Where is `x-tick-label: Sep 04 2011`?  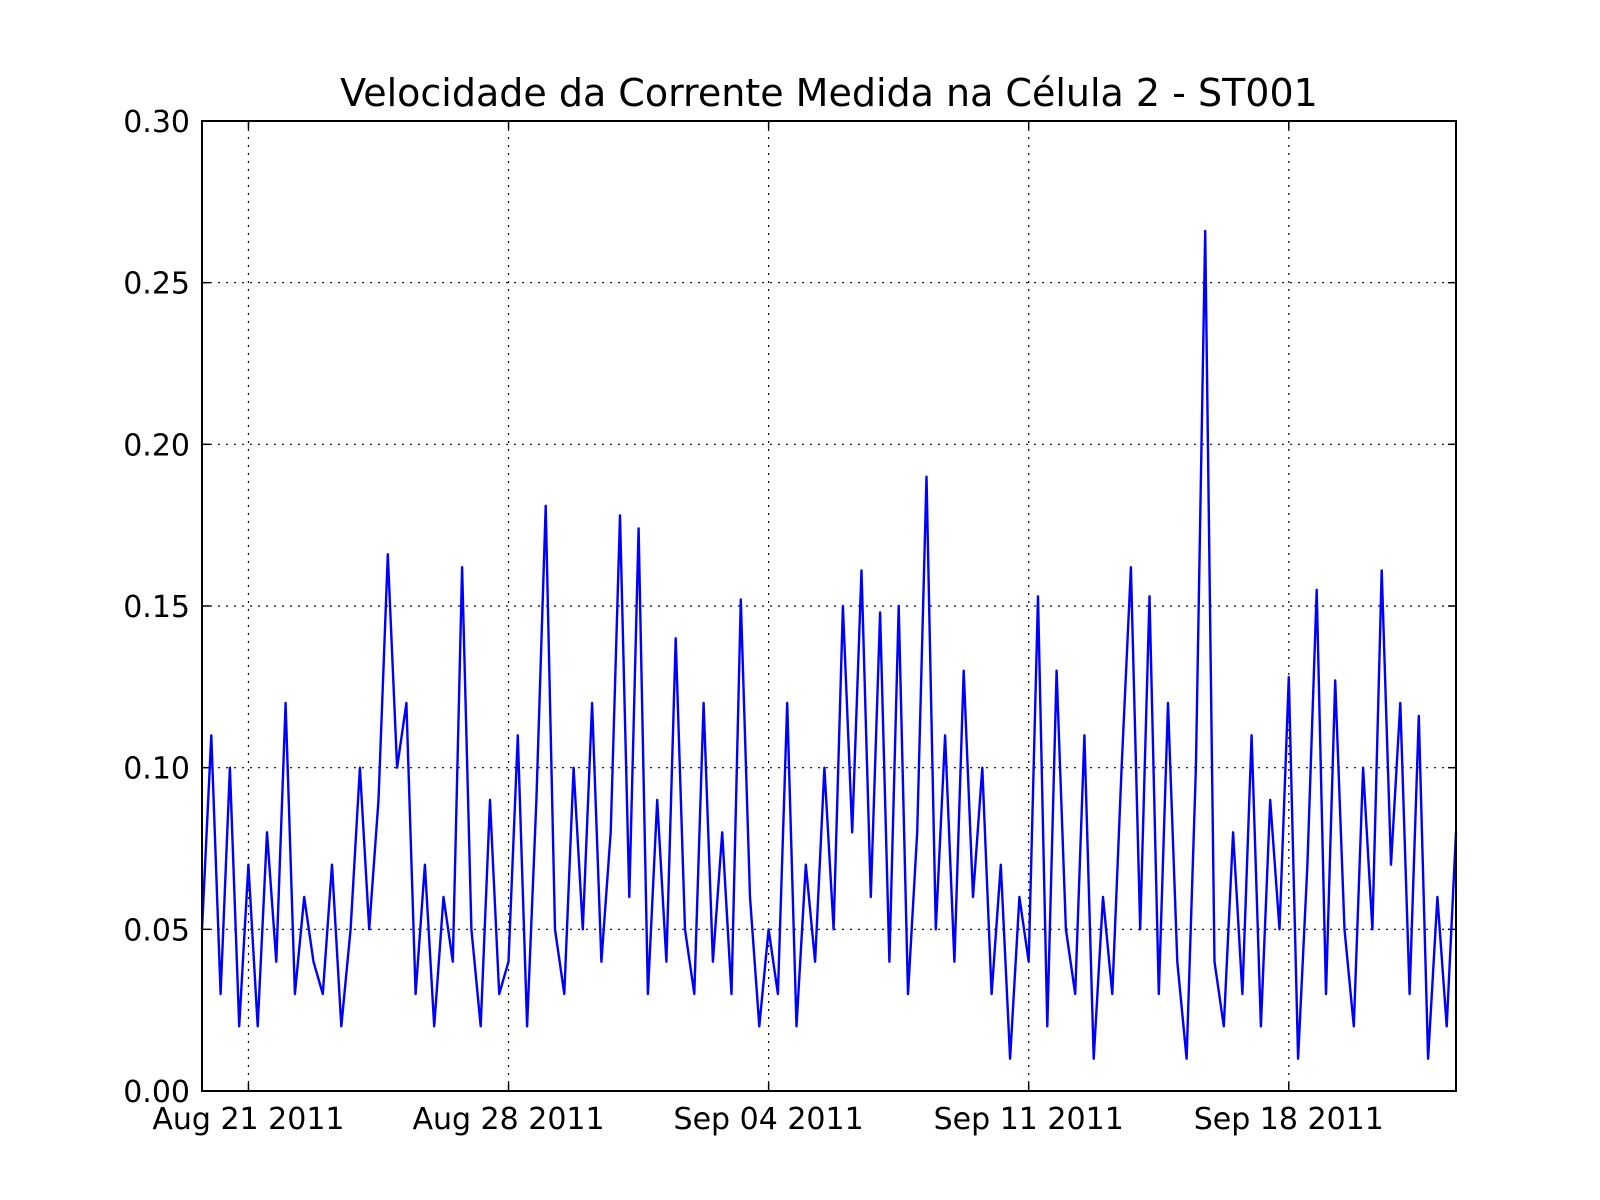
x-tick-label: Sep 04 2011 is located at coordinates (769, 1119).